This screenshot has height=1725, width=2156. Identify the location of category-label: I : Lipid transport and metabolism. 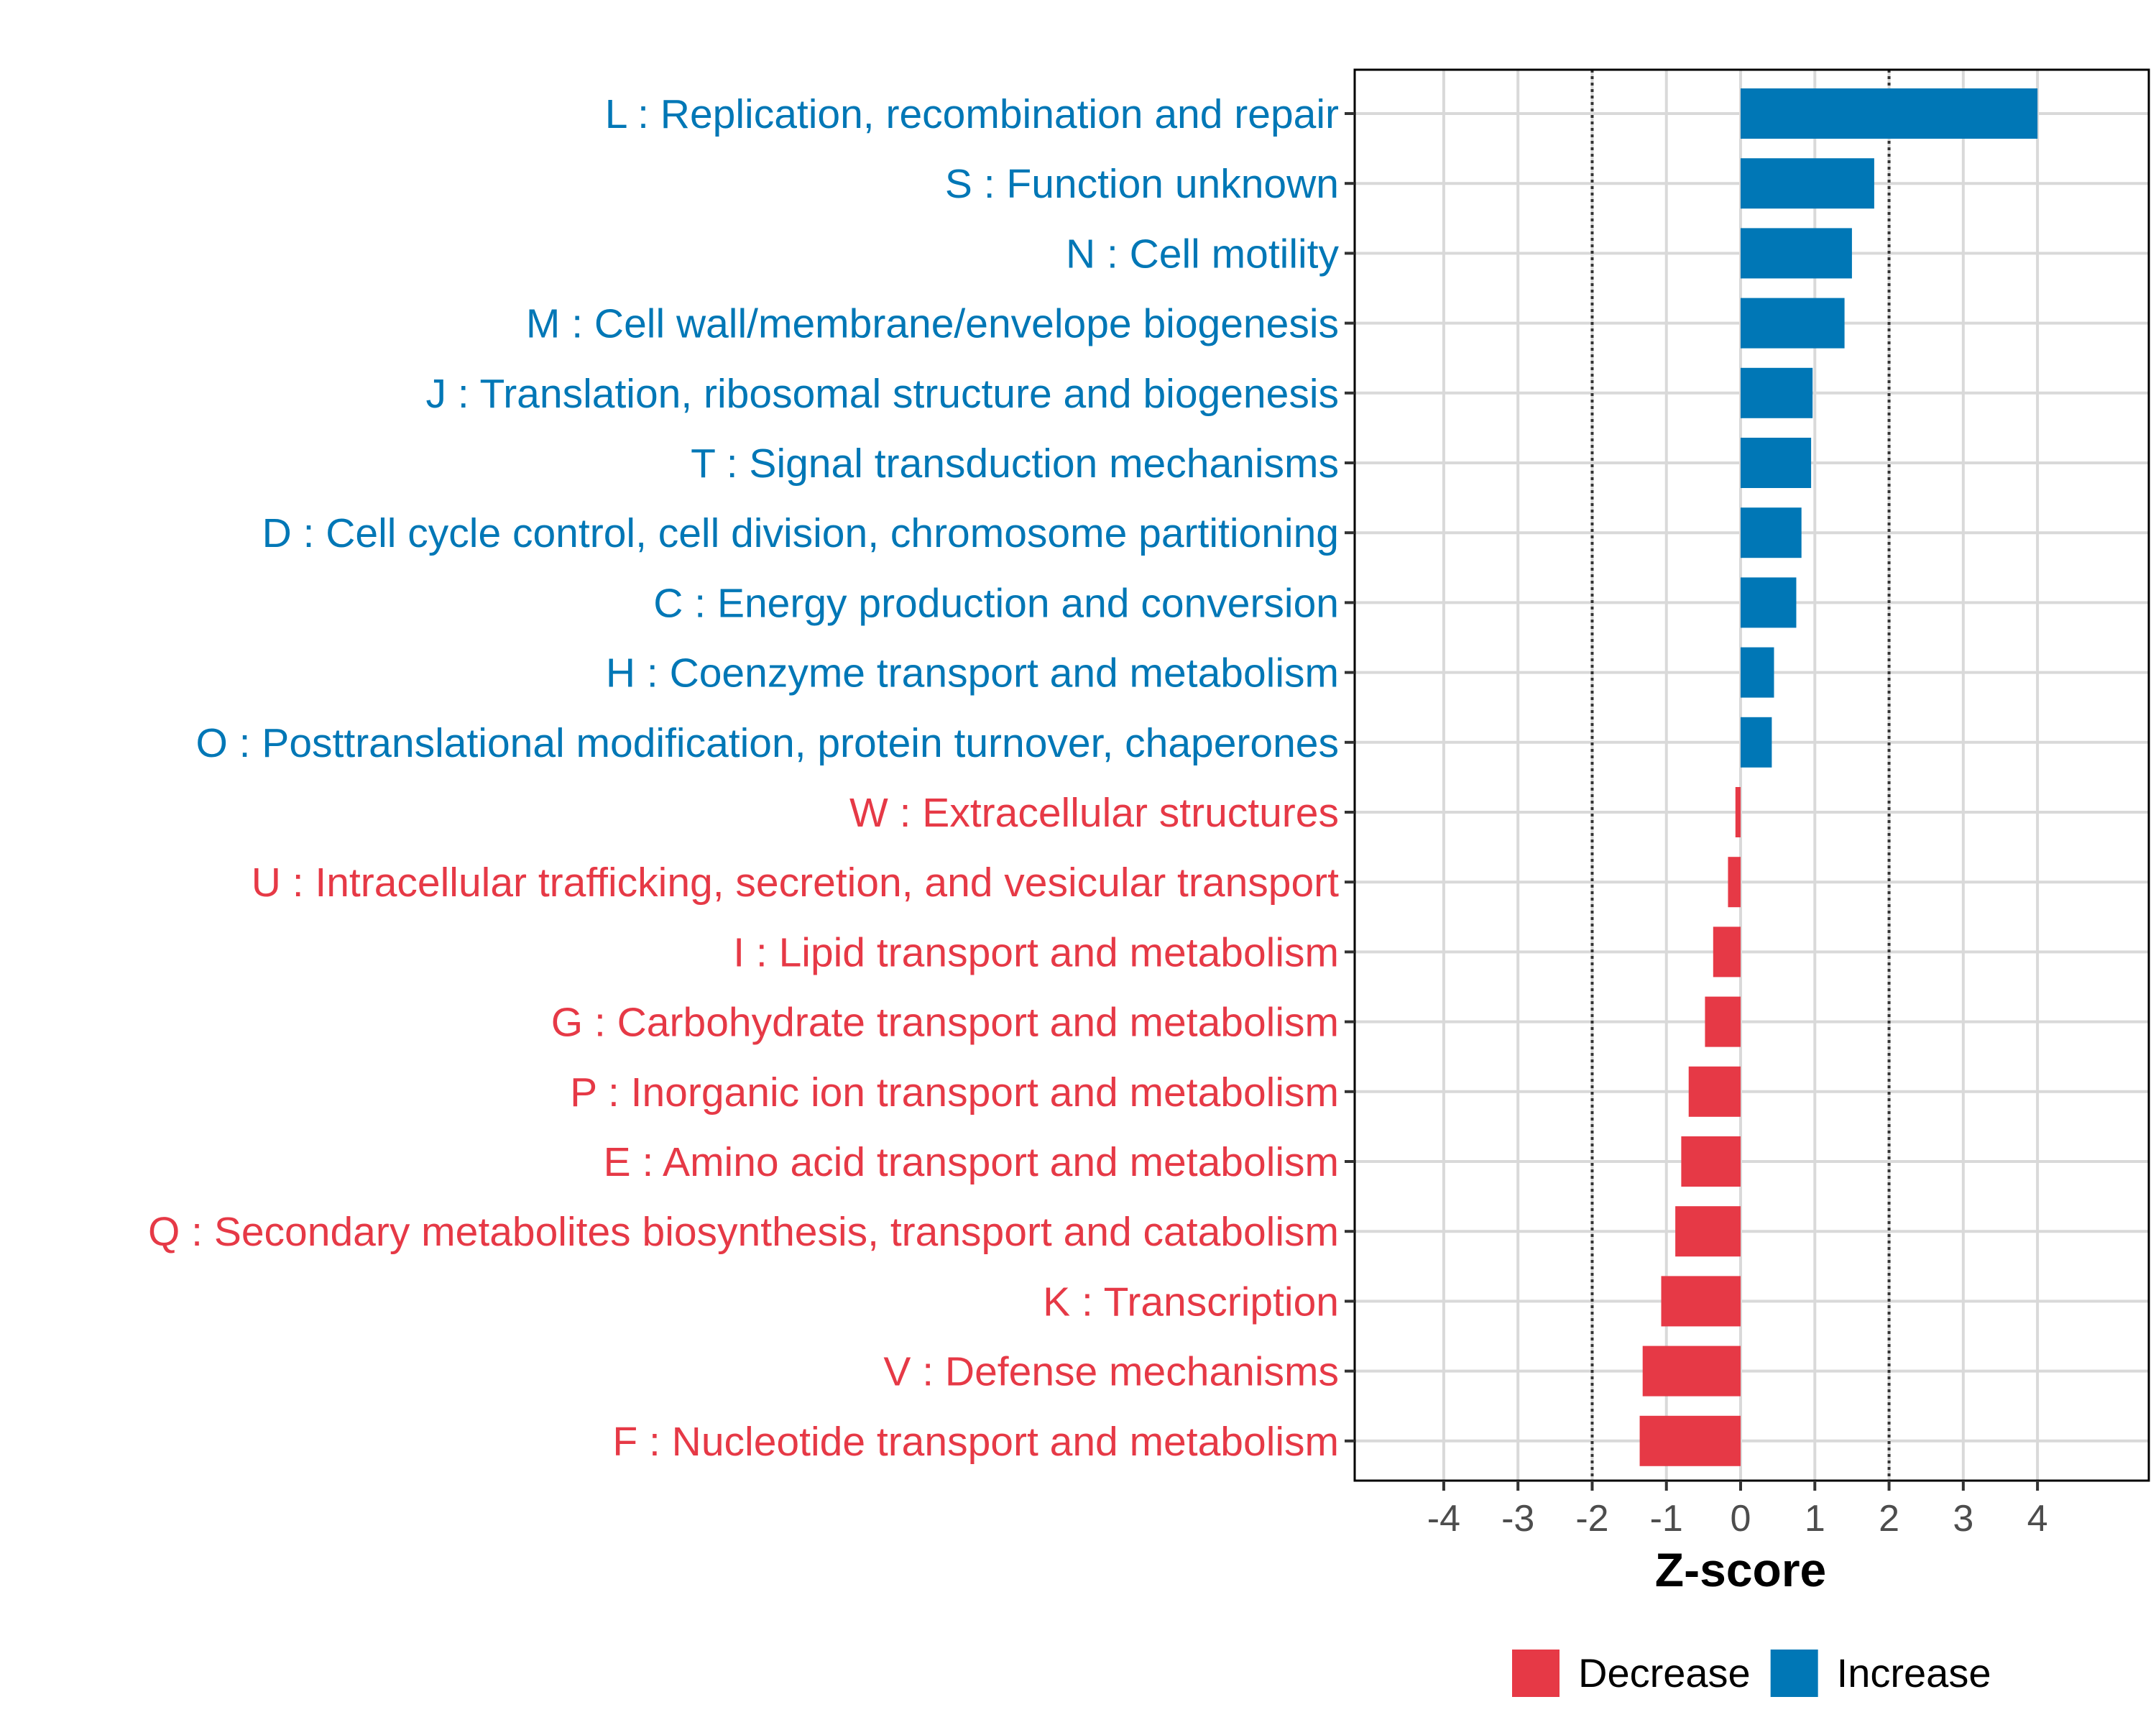
(1036, 952).